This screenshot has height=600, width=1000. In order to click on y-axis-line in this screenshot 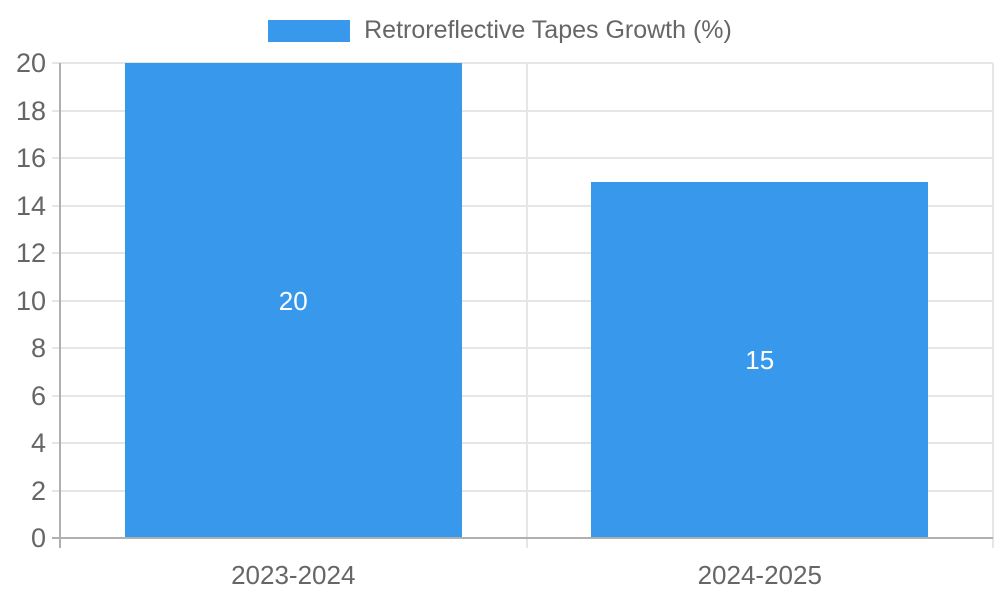, I will do `click(60, 305)`.